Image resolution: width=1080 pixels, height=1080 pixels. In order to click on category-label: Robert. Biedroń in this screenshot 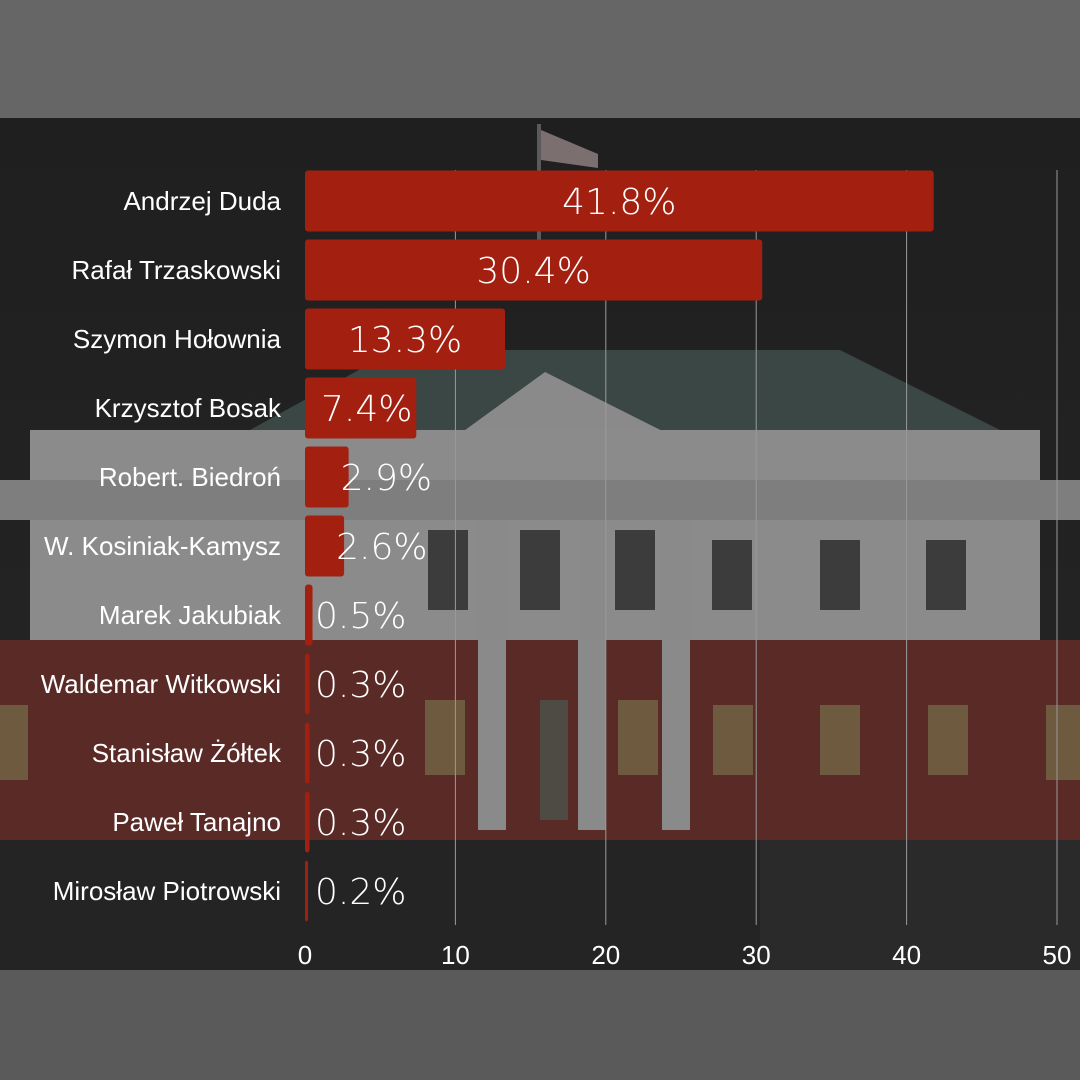, I will do `click(190, 477)`.